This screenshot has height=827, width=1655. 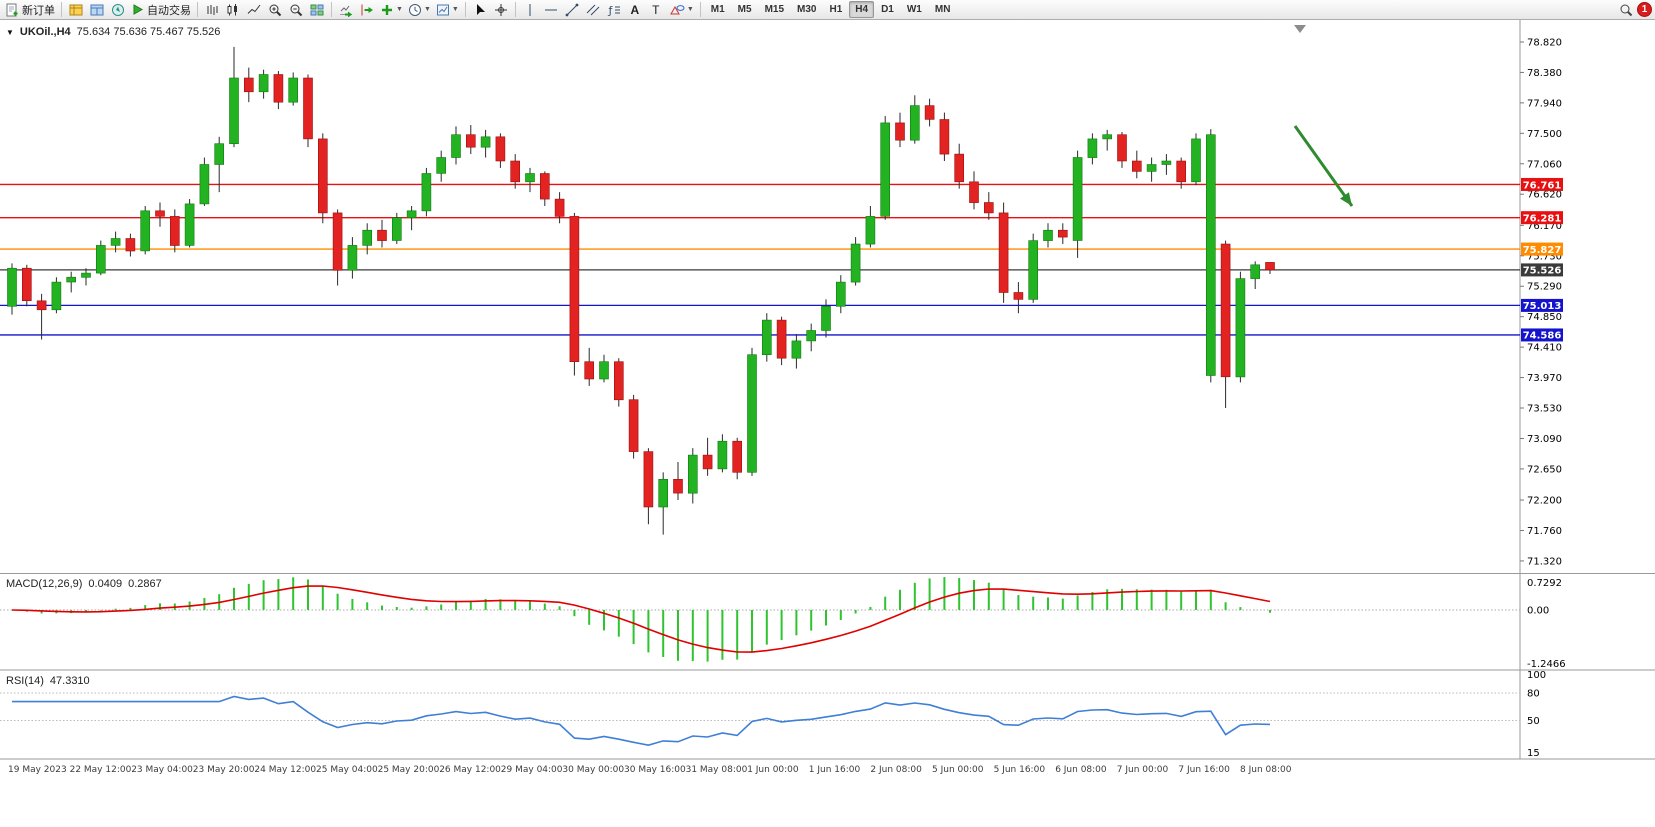 What do you see at coordinates (1544, 531) in the screenshot?
I see `svg-text: 71.760` at bounding box center [1544, 531].